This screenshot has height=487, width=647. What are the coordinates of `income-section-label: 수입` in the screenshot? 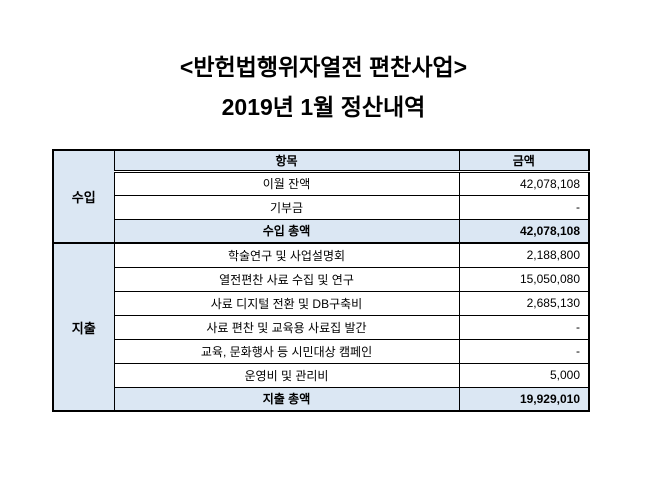 It's located at (83, 196).